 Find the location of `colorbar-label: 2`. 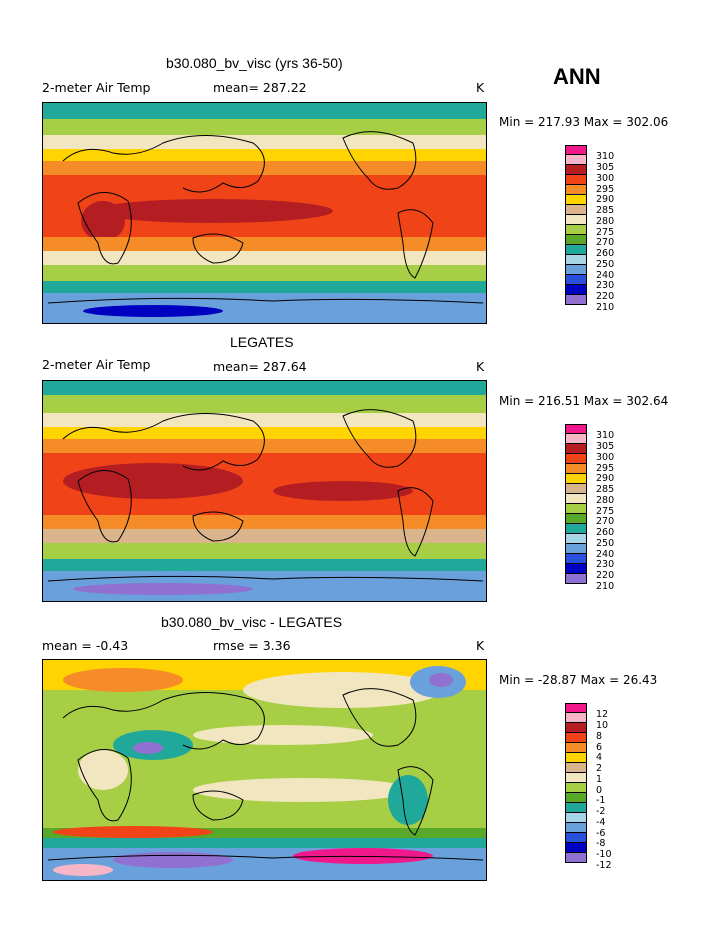

colorbar-label: 2 is located at coordinates (599, 768).